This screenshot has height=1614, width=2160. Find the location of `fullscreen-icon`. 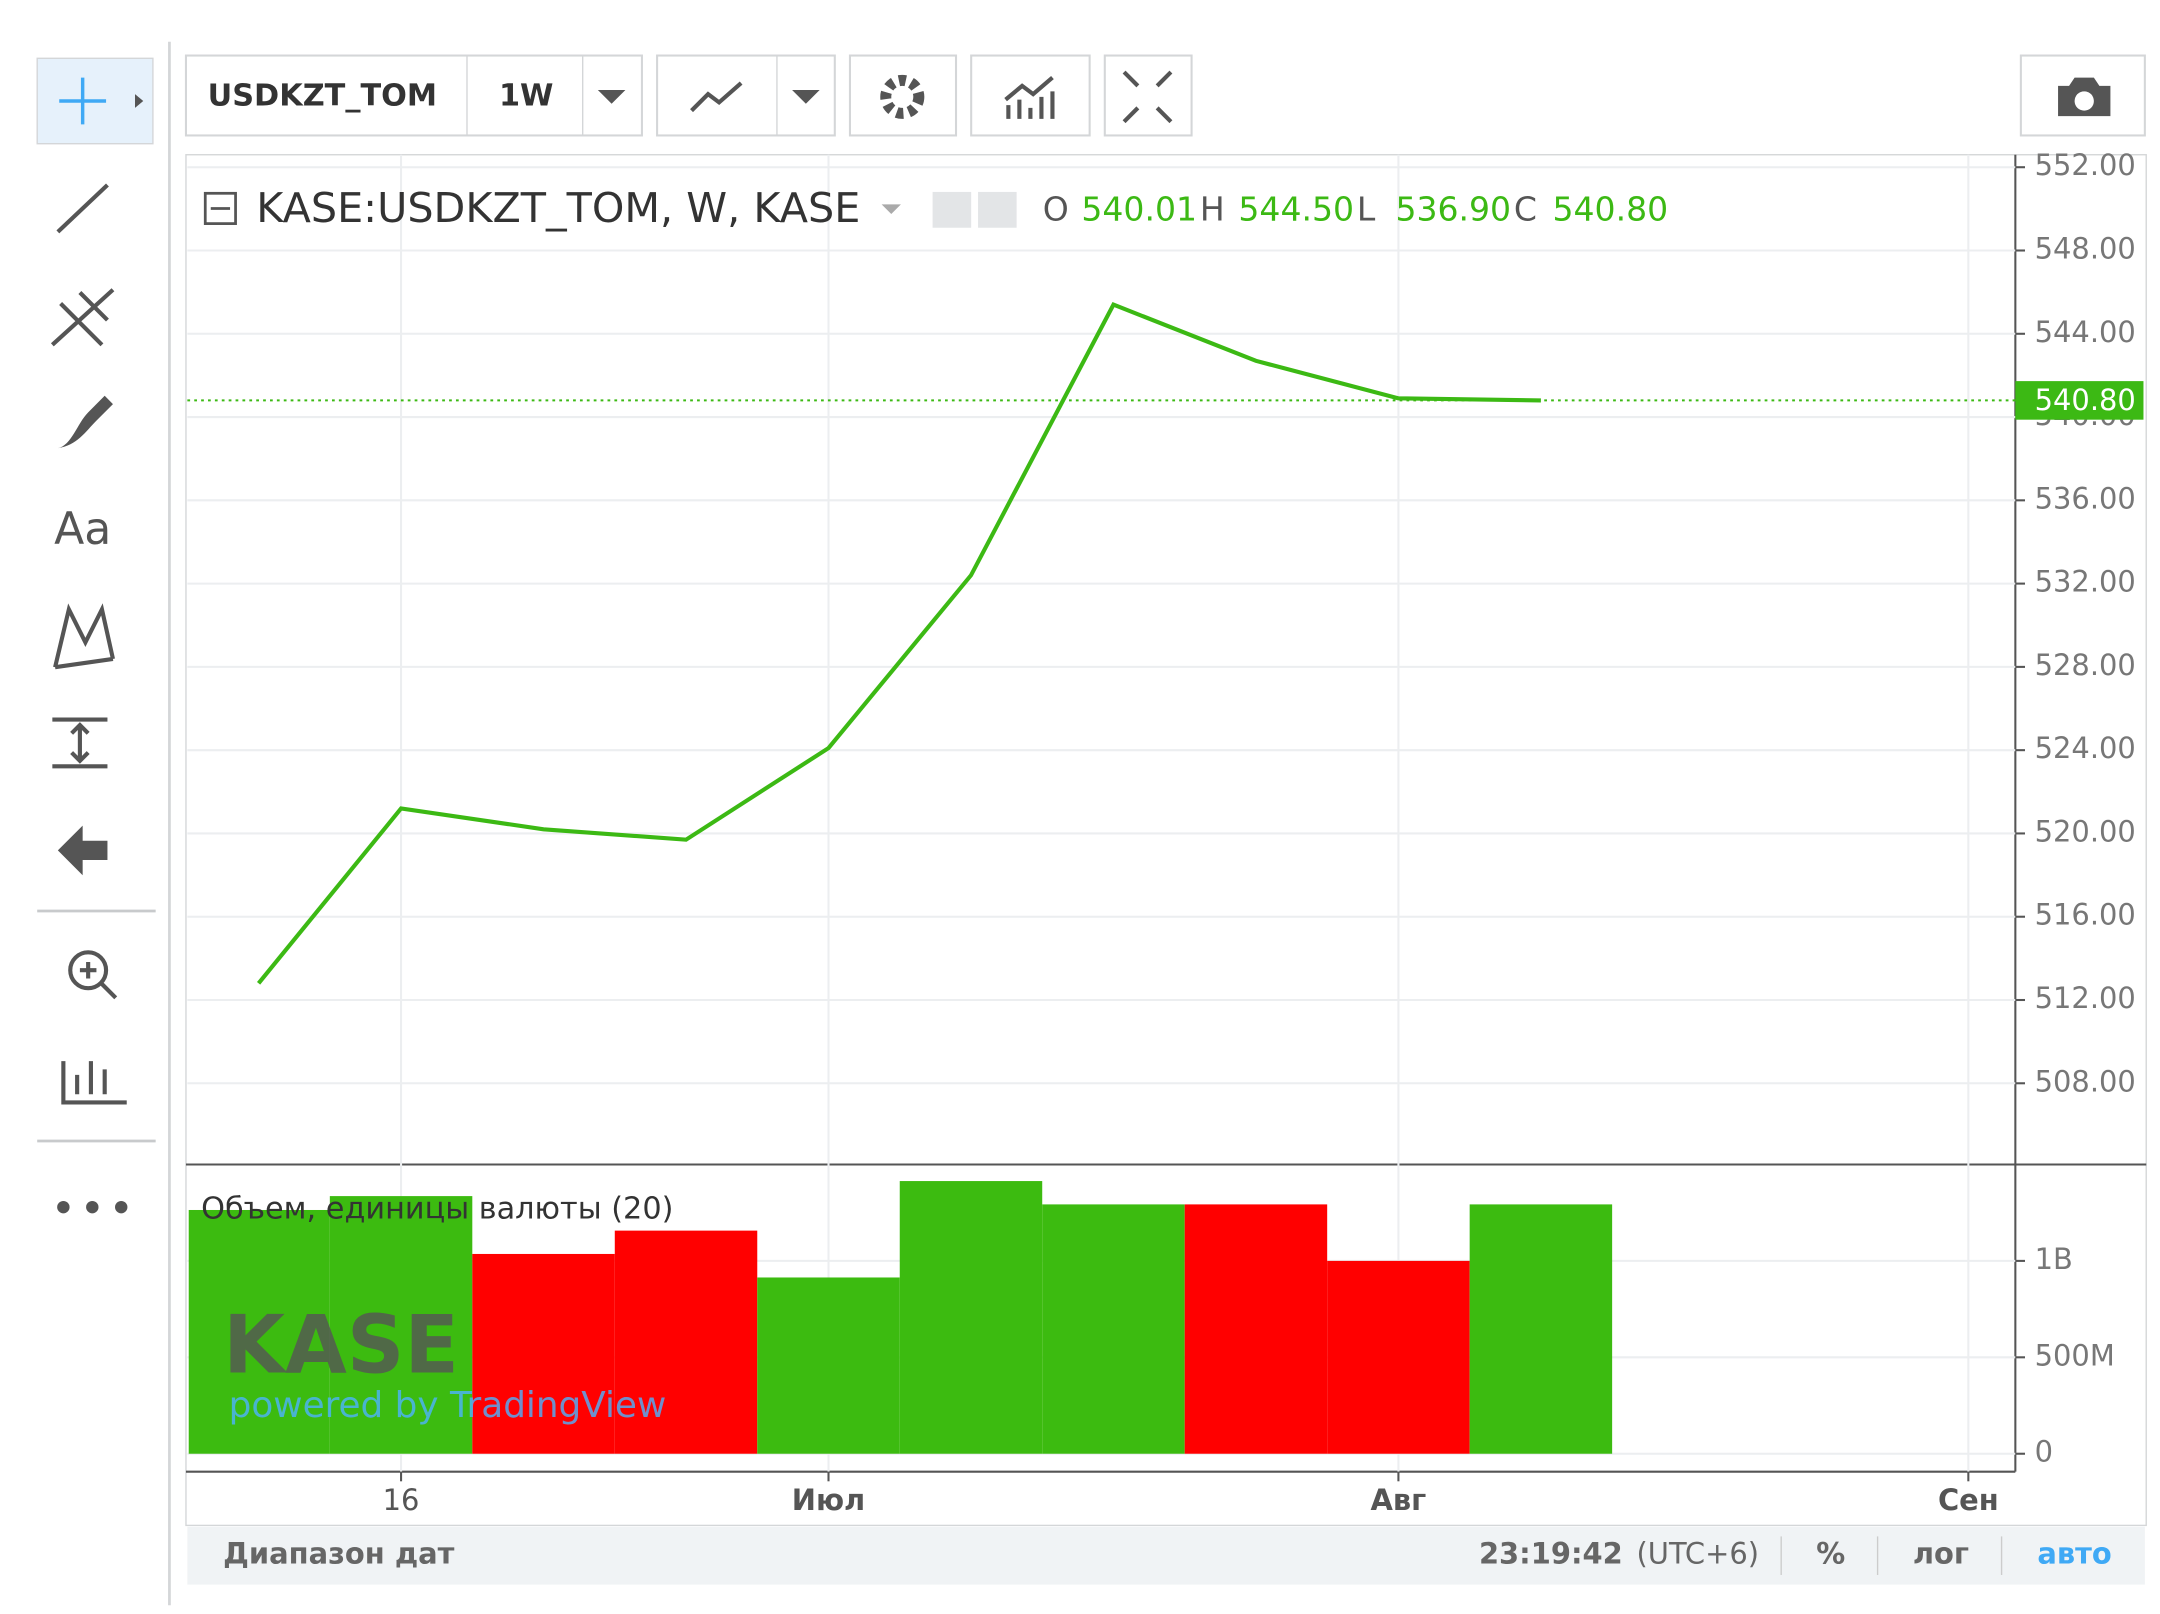

fullscreen-icon is located at coordinates (1147, 97).